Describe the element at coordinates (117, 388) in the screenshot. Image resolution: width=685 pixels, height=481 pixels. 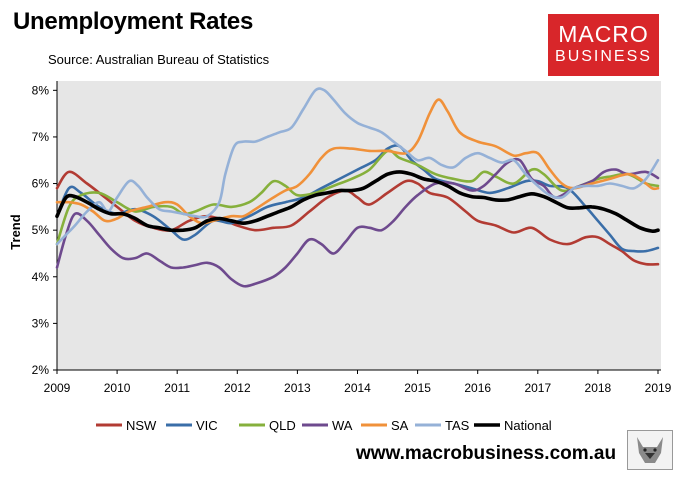
I see `x-tick-label: 2010` at that location.